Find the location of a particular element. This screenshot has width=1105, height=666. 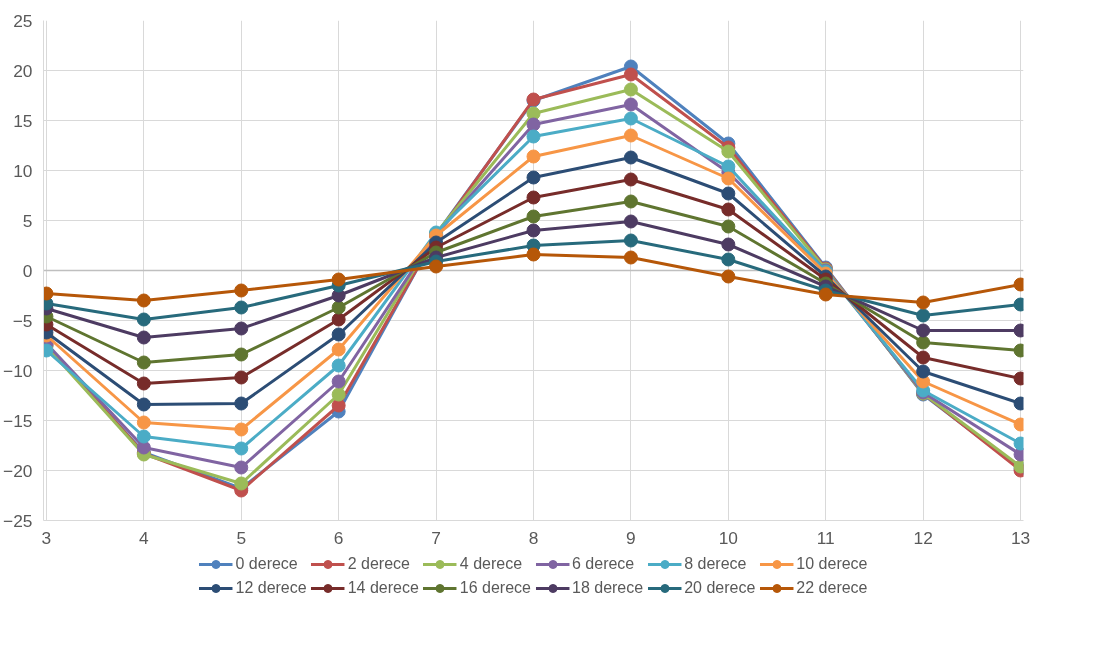

legend-label: 0 derece is located at coordinates (266, 564).